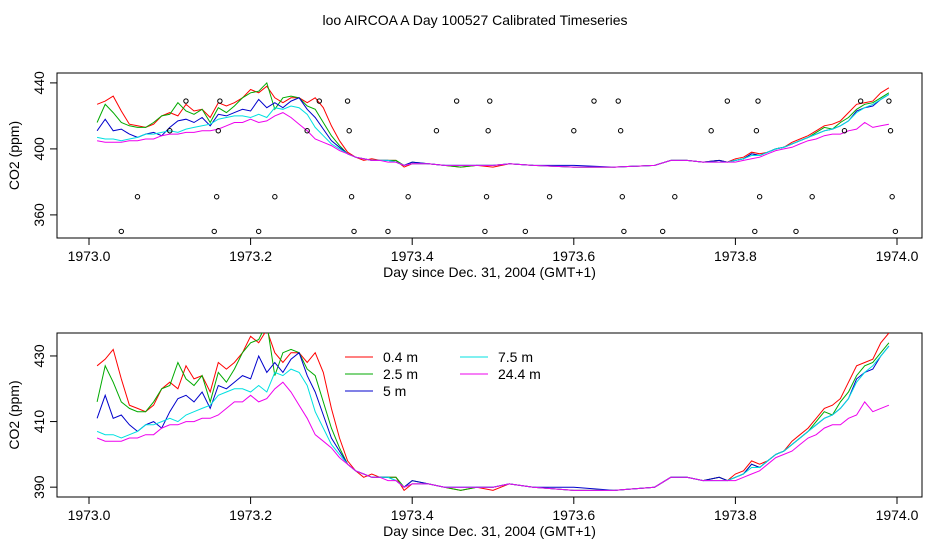 The width and height of the screenshot is (950, 550). I want to click on legend-label: 0.4 m, so click(400, 357).